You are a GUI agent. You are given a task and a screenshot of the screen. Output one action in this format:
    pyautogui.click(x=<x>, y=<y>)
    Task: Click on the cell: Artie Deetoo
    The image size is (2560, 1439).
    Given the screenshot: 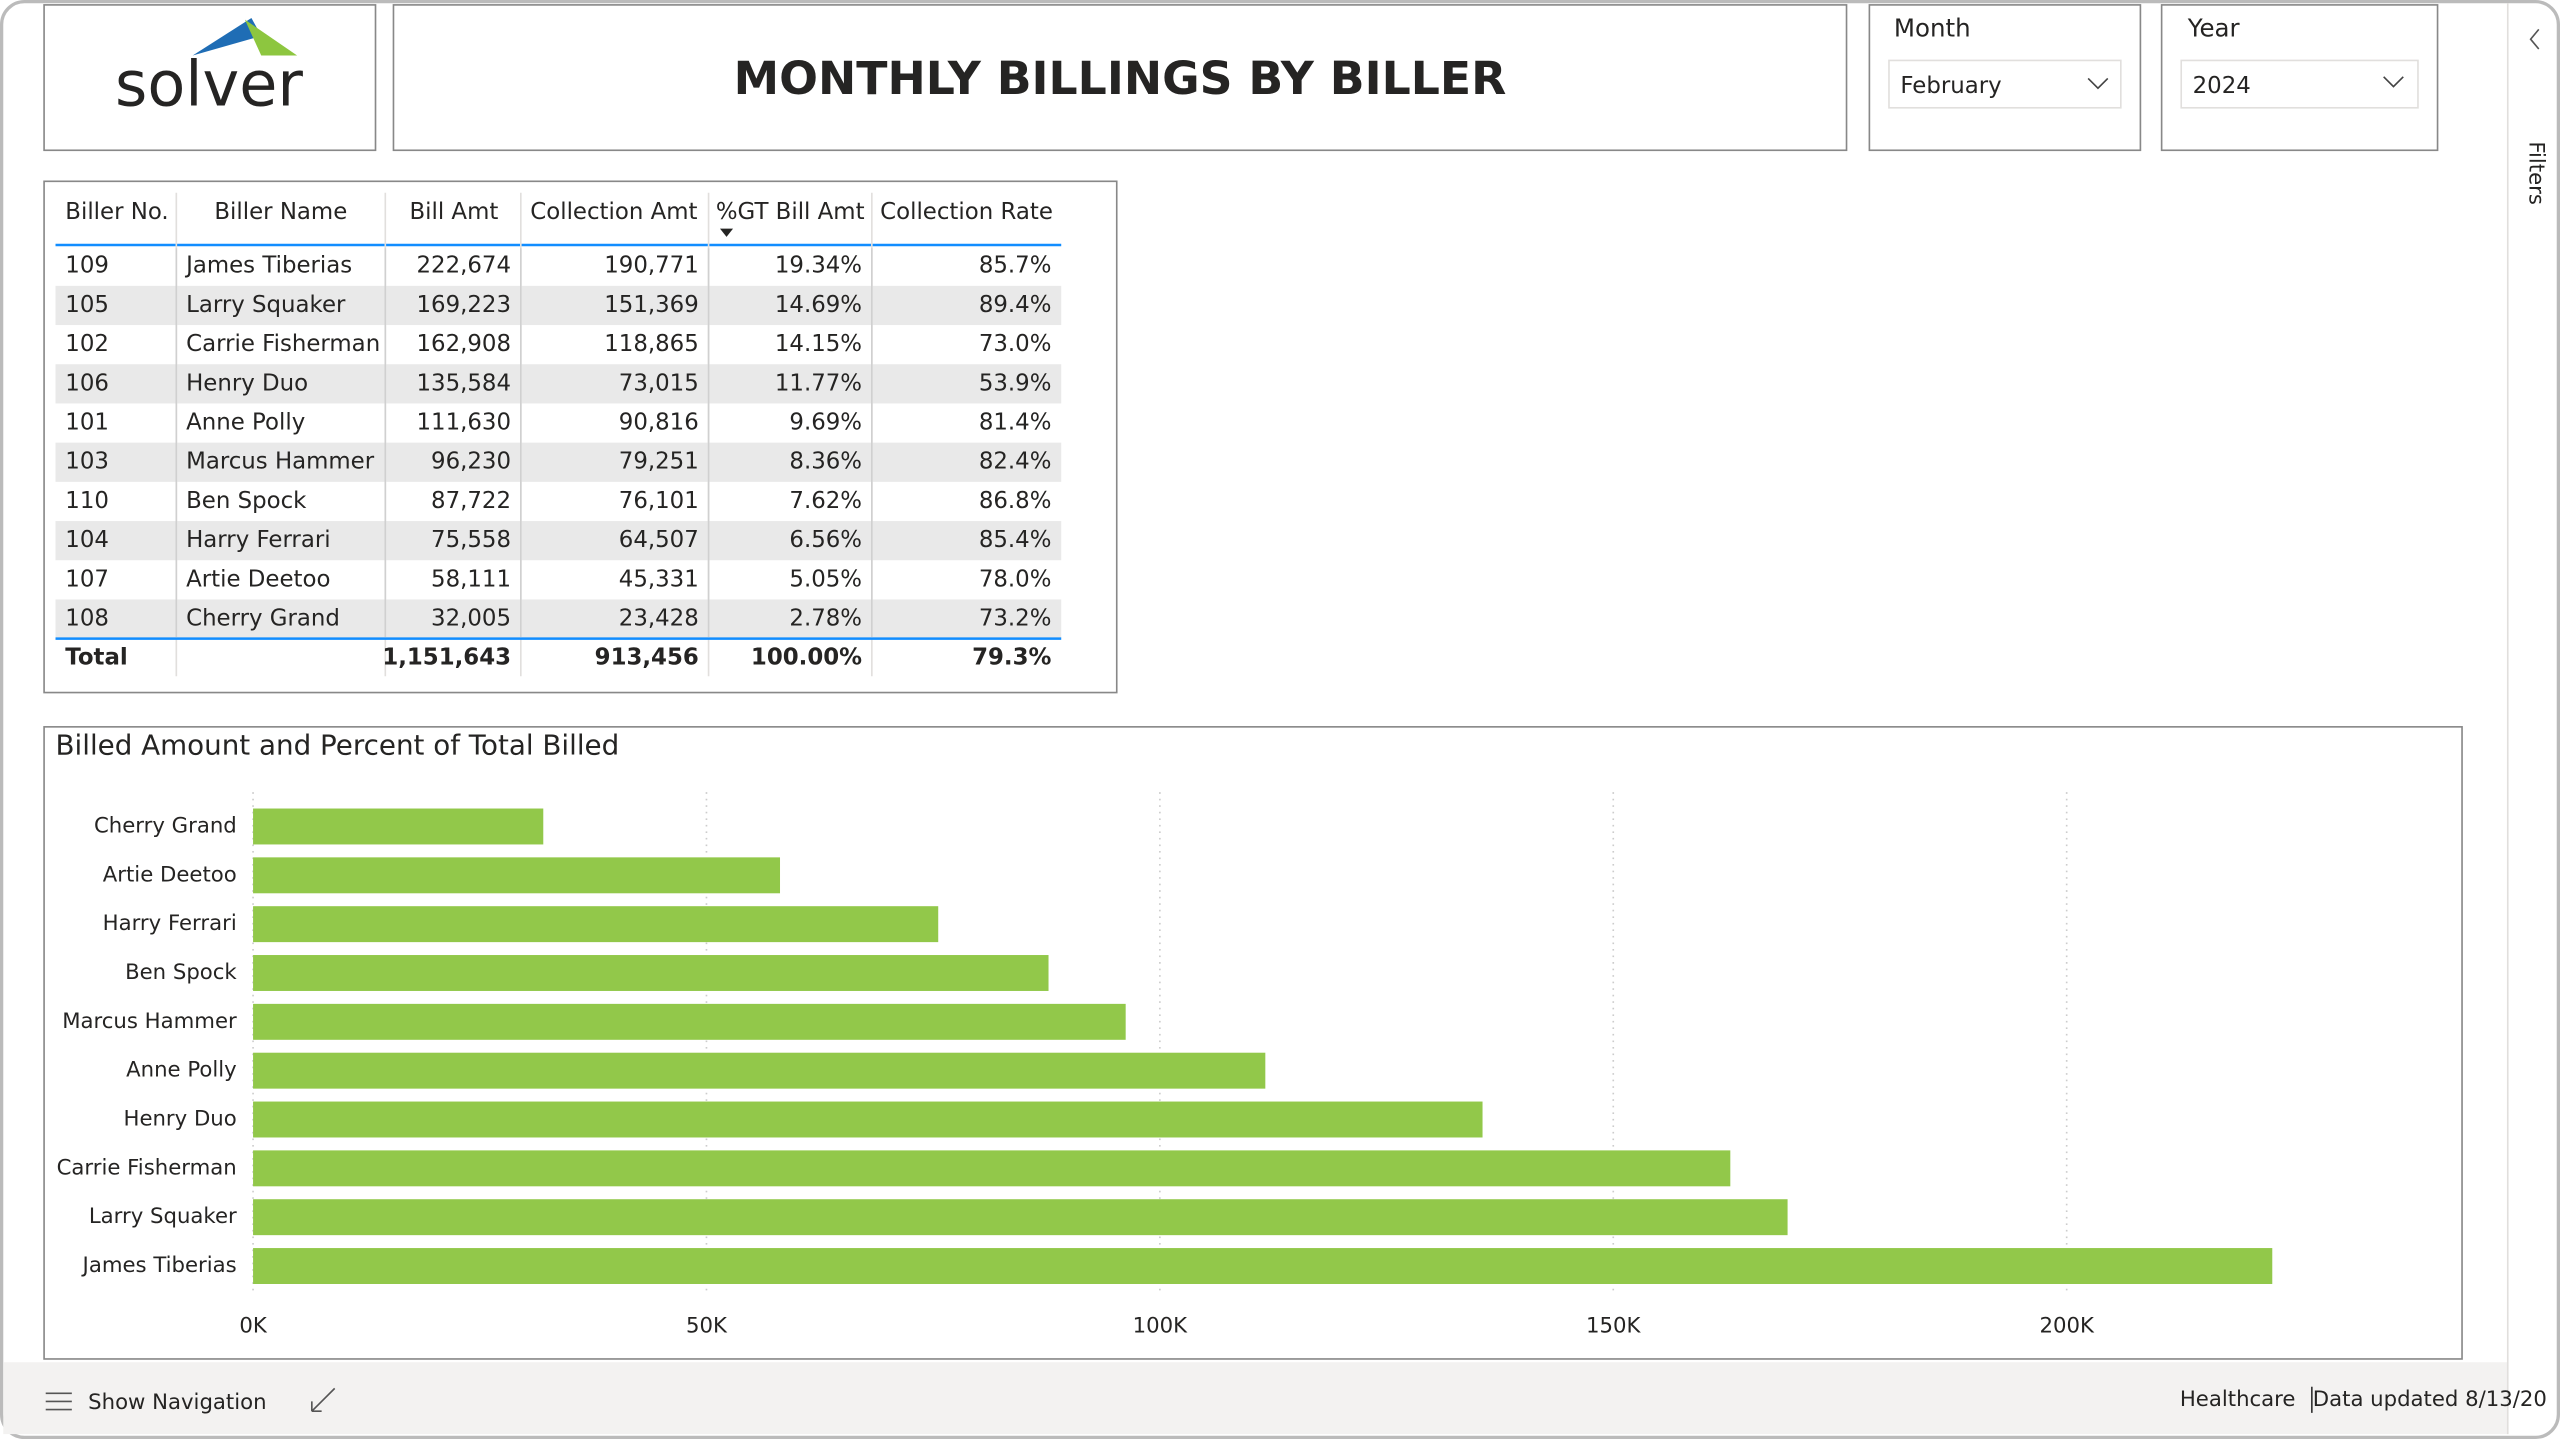 What is the action you would take?
    pyautogui.click(x=258, y=579)
    